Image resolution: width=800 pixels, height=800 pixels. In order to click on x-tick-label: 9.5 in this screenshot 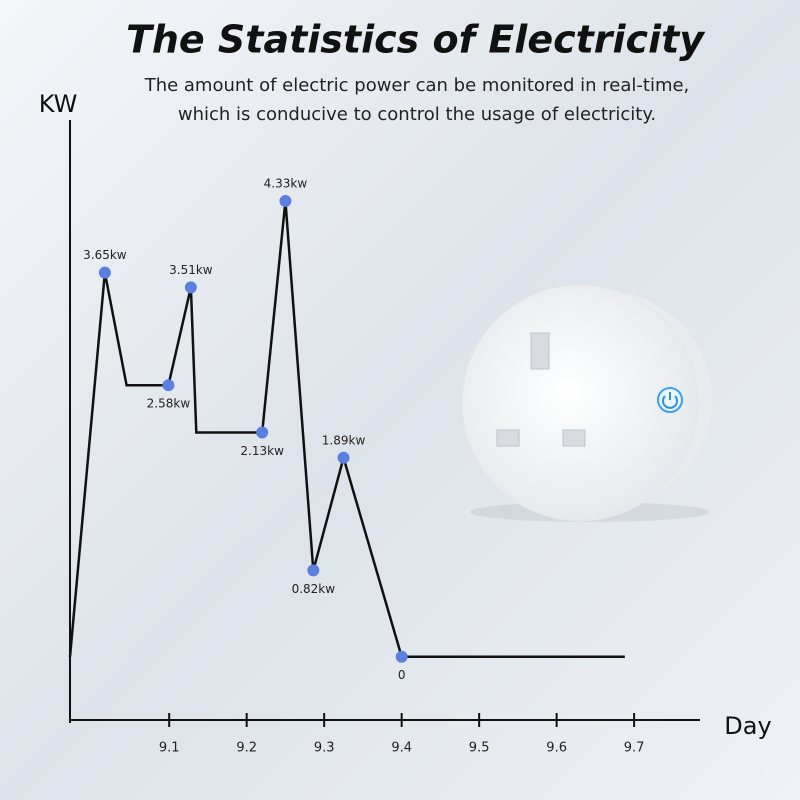, I will do `click(479, 748)`.